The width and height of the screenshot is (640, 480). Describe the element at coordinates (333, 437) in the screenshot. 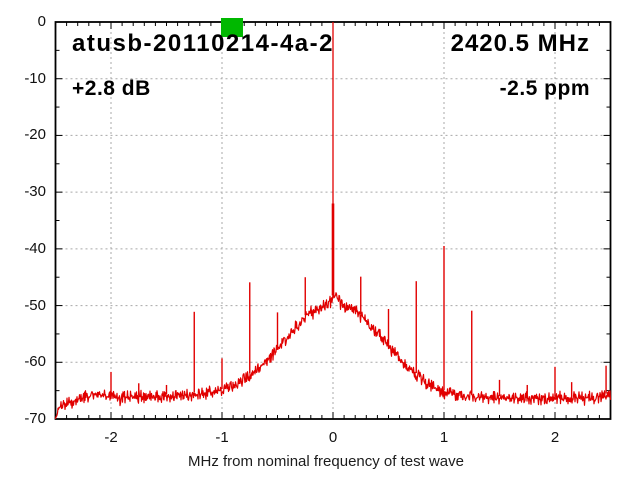

I see `x-tick-label: 0` at that location.